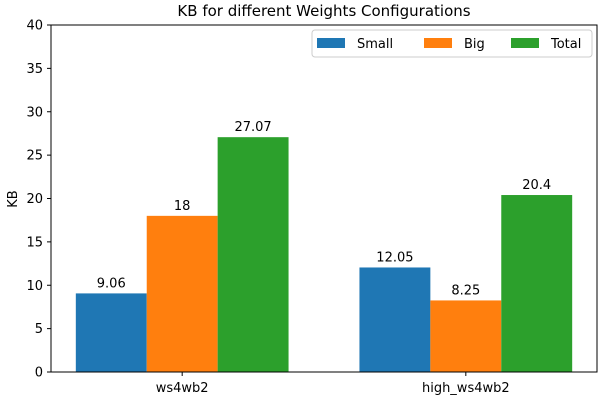  Describe the element at coordinates (13, 198) in the screenshot. I see `y-axis-label: KB` at that location.